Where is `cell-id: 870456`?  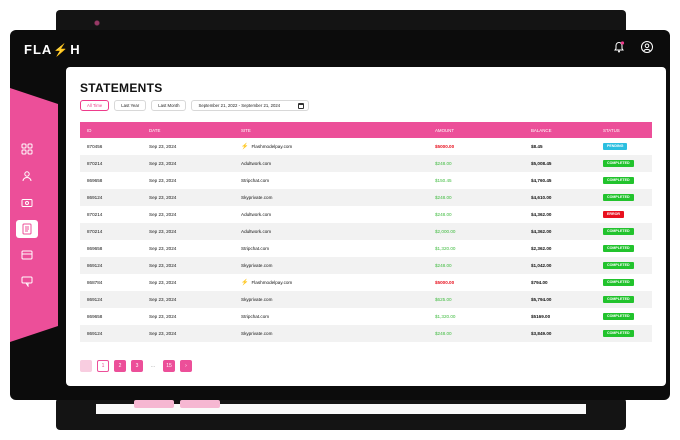
cell-id: 870456 is located at coordinates (95, 146).